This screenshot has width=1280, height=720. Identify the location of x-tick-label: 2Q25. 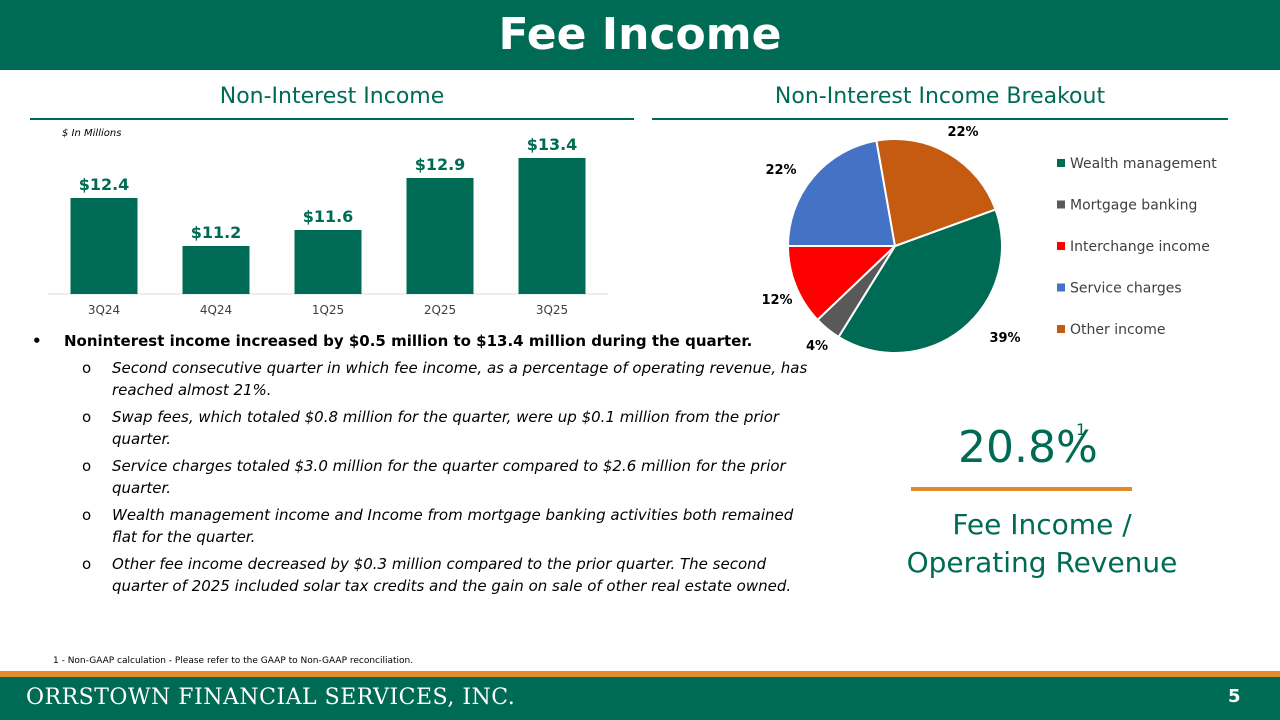
(440, 310).